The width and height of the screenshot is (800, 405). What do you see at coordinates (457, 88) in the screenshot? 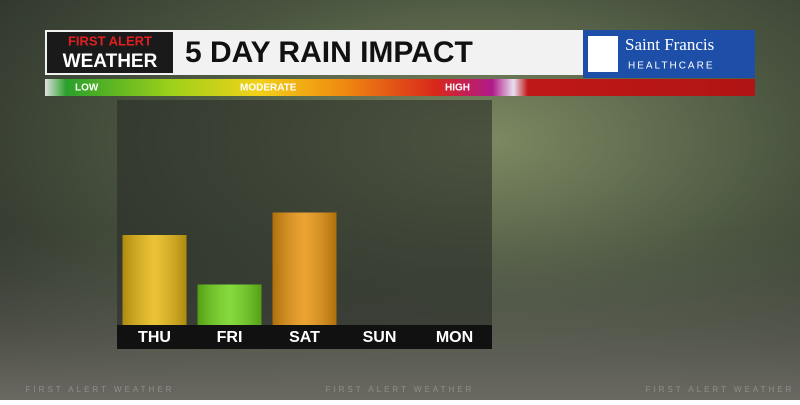
I see `scale-label: HIGH` at bounding box center [457, 88].